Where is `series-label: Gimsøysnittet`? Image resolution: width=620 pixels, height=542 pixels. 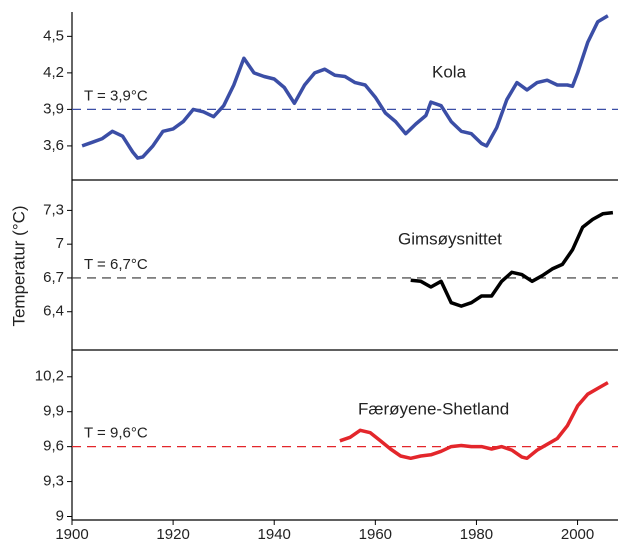 series-label: Gimsøysnittet is located at coordinates (450, 238).